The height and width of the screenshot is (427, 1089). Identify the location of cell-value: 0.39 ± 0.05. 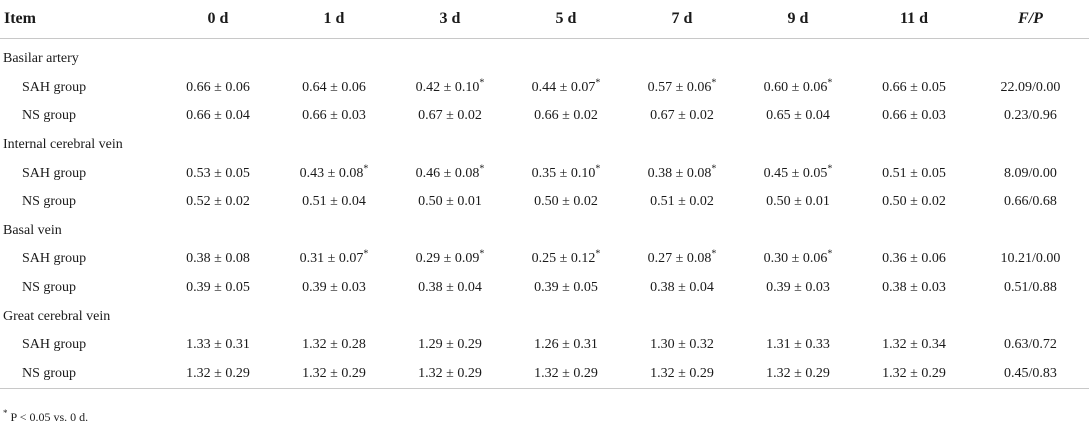
(218, 288).